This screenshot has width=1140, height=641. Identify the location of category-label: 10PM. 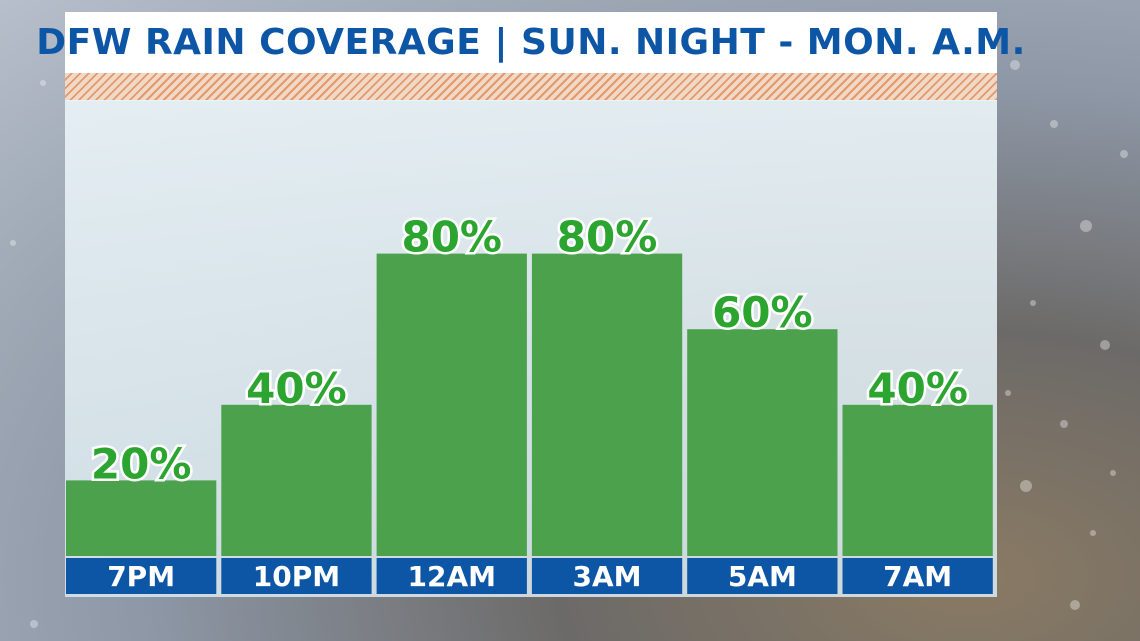
(296, 576).